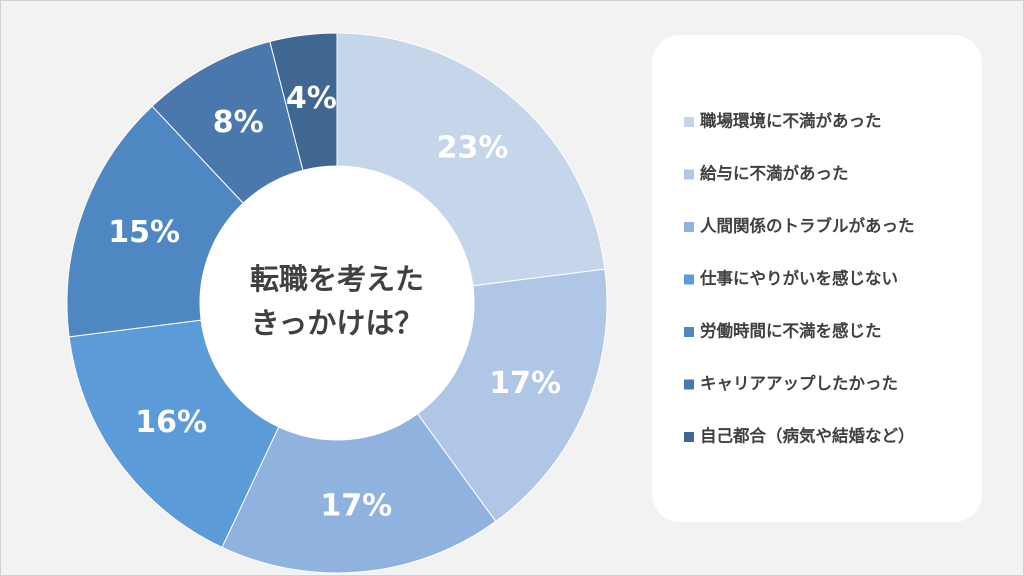  What do you see at coordinates (311, 98) in the screenshot?
I see `data-label: 4%` at bounding box center [311, 98].